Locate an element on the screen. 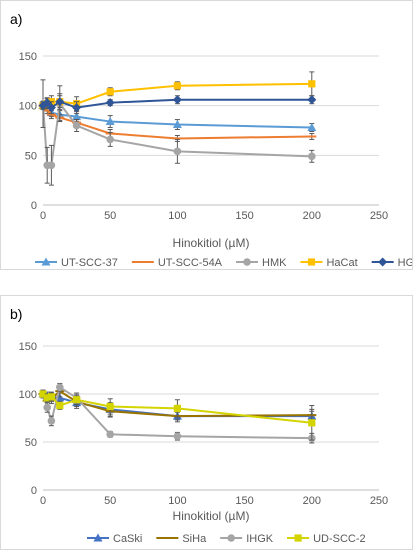 This screenshot has width=413, height=554. legend-label: HMK is located at coordinates (274, 263).